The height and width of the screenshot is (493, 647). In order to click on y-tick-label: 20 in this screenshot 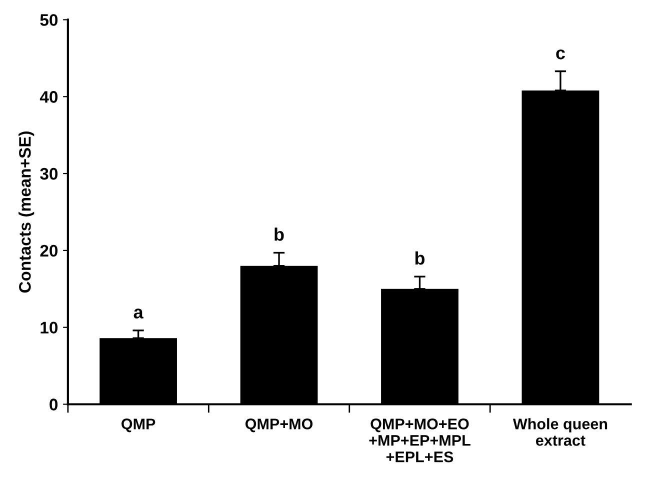, I will do `click(49, 250)`.